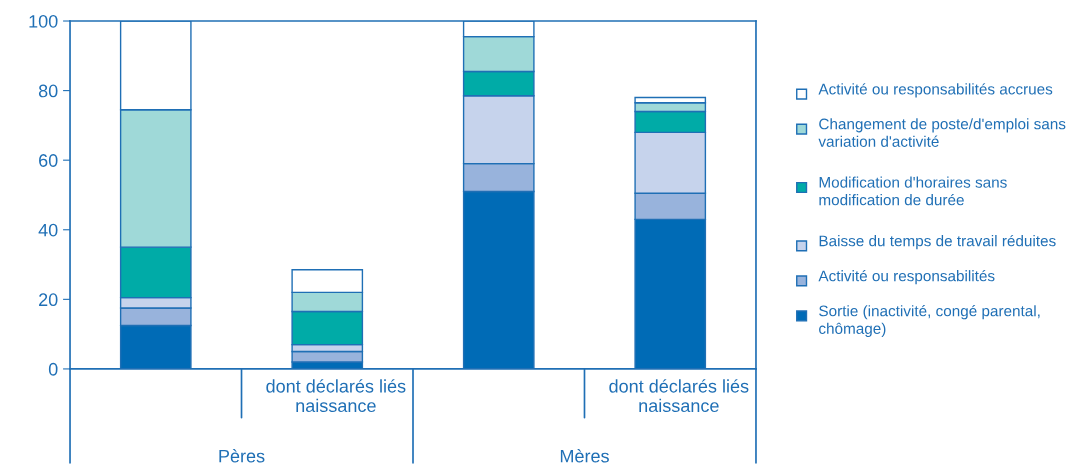 This screenshot has height=467, width=1084. I want to click on text: Mères, so click(584, 456).